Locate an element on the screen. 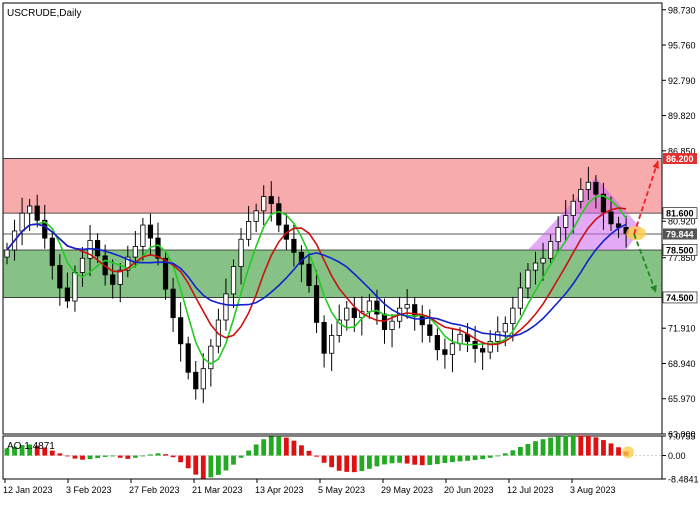 This screenshot has width=700, height=505. ao-tick-label: 7.0755 is located at coordinates (682, 437).